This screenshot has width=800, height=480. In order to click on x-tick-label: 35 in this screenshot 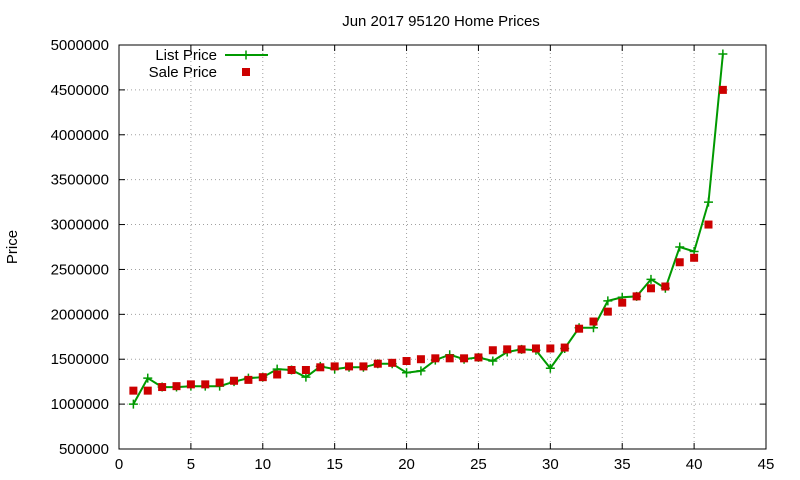, I will do `click(622, 464)`.